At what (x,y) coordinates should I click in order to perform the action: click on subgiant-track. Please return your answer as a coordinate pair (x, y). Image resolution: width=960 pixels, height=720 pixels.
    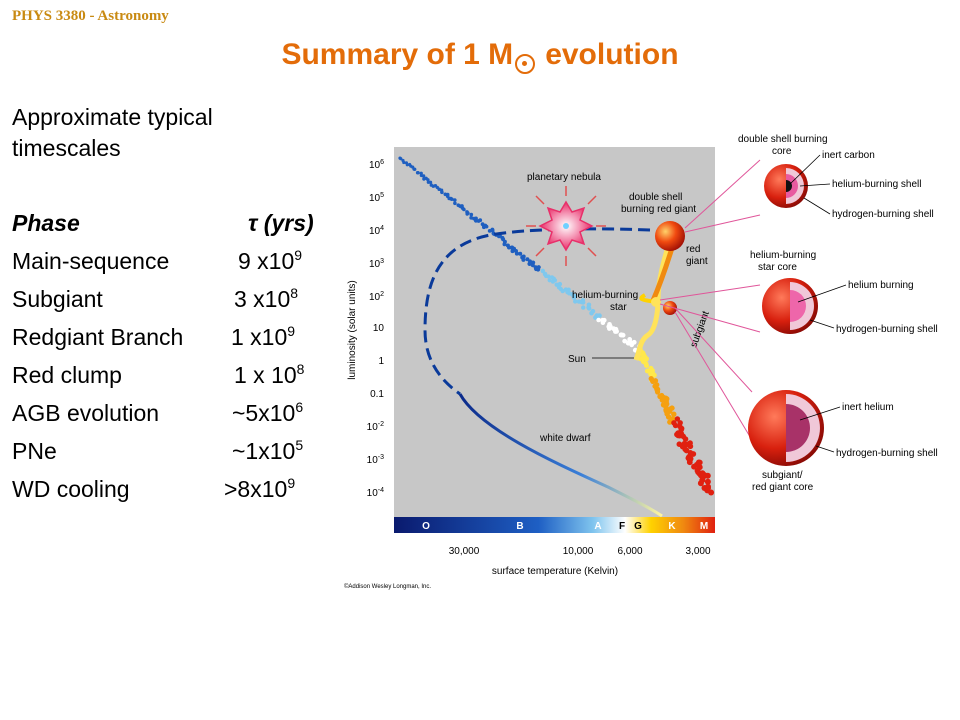
    Looking at the image, I should click on (653, 300).